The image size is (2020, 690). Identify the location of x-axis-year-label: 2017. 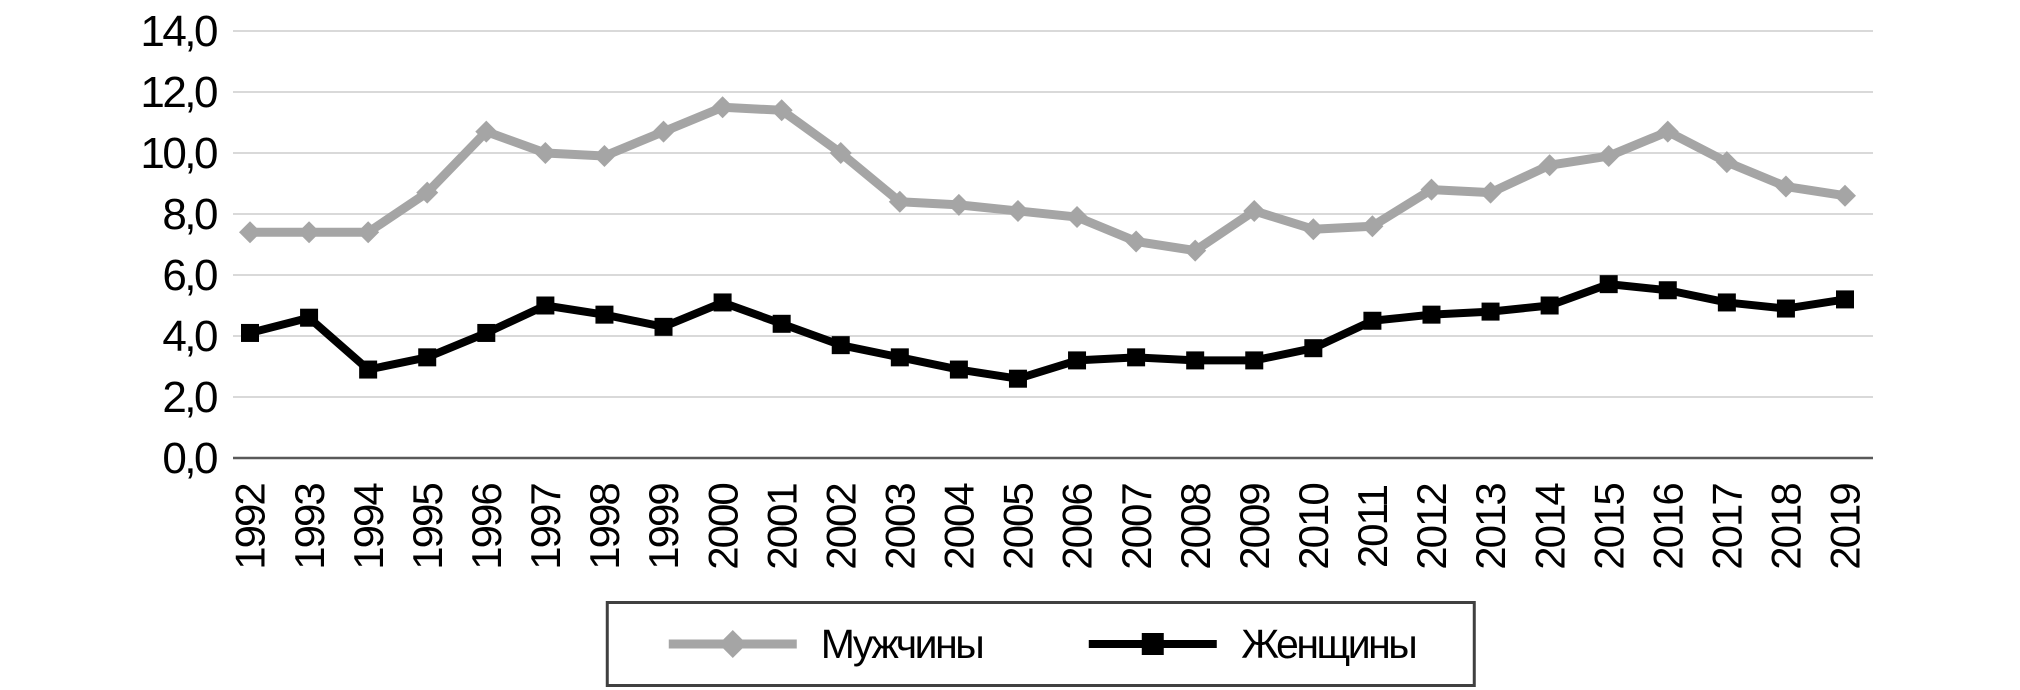
(1727, 527).